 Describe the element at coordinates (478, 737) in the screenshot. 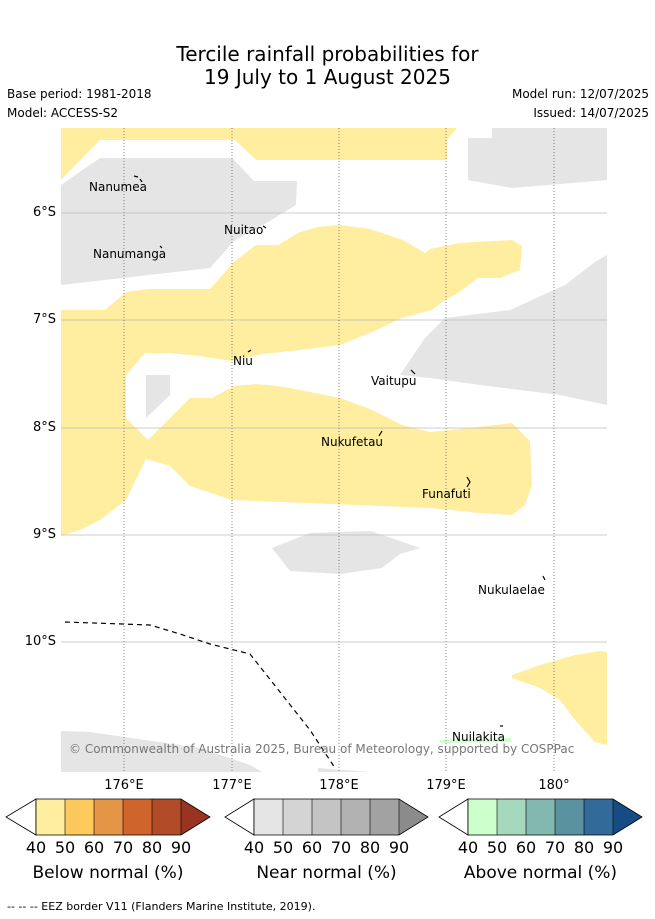

I see `place-label: Nuilakita` at that location.